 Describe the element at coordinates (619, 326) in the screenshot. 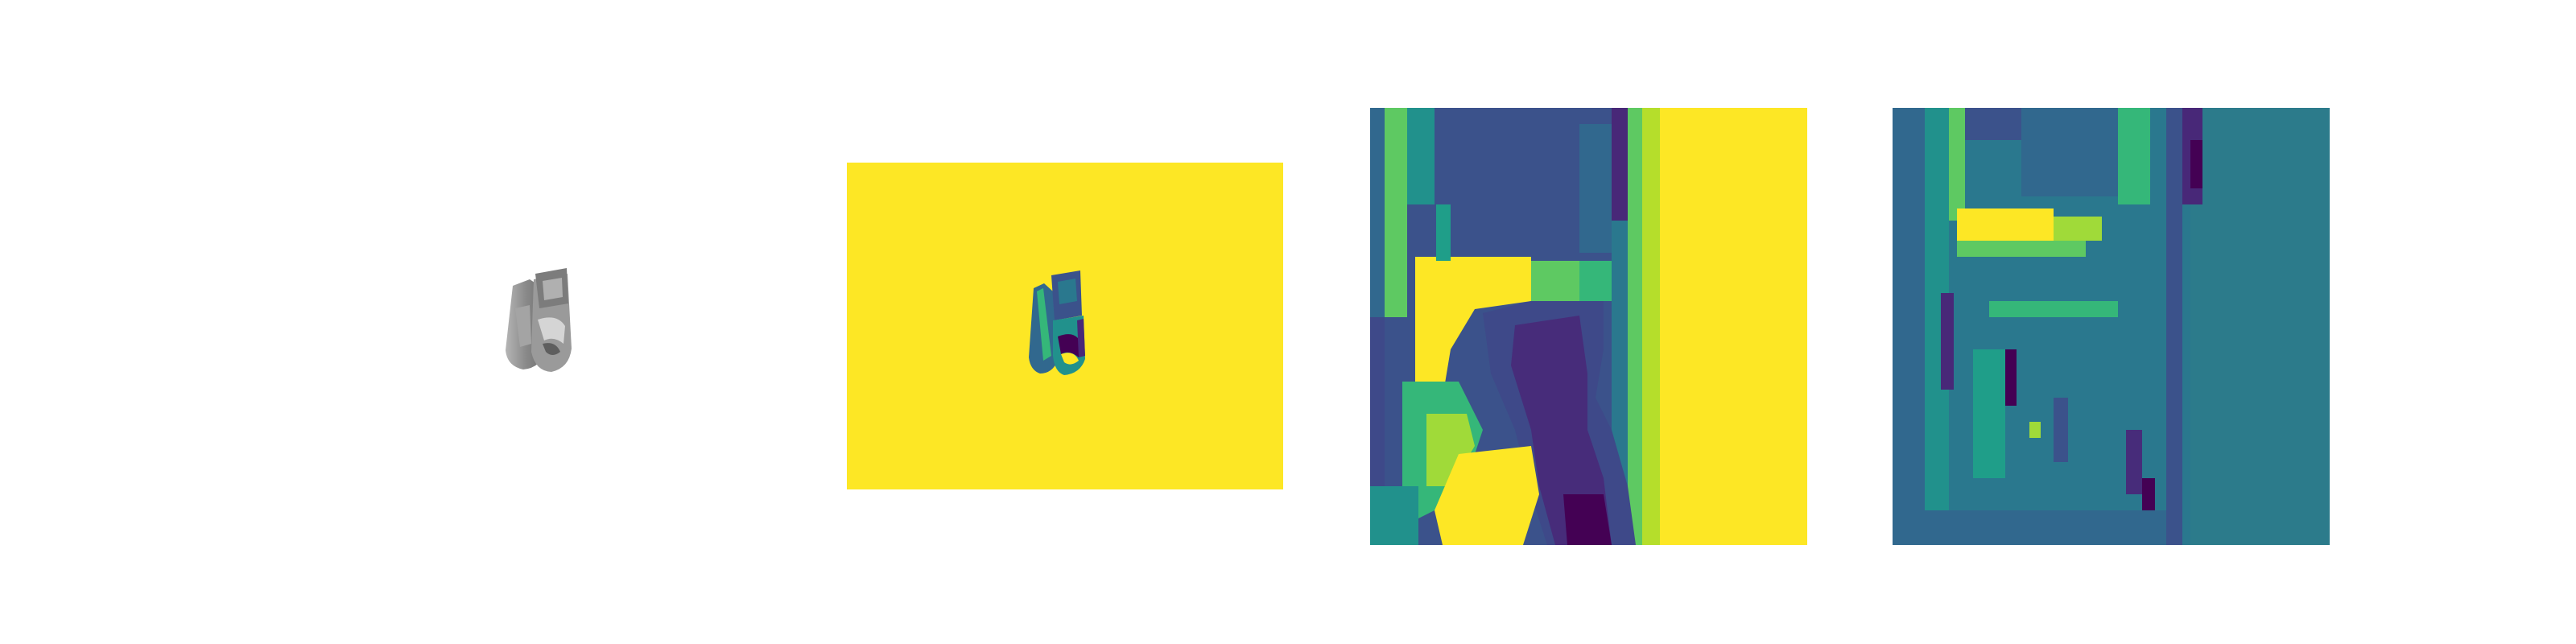

I see `grayscale-render-panel` at that location.